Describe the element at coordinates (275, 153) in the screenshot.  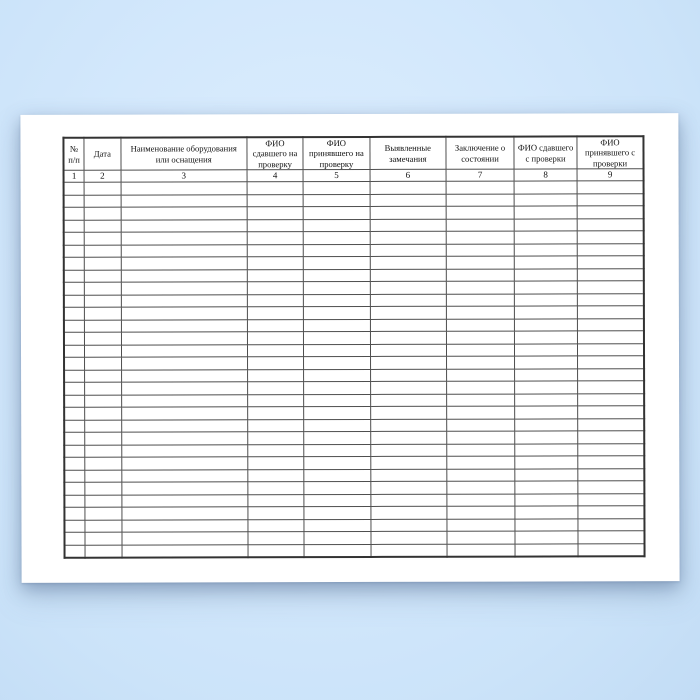
I see `column-header-4: ФИО сдавшего на проверку` at that location.